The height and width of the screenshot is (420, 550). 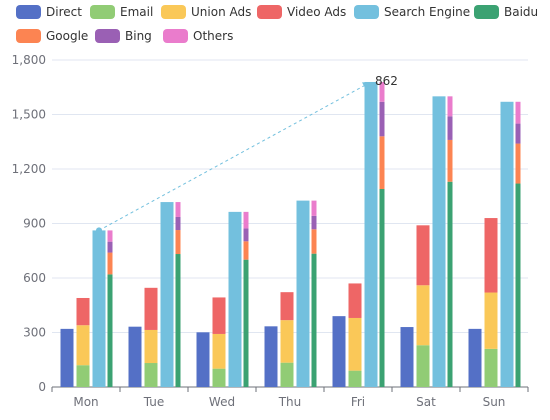 I want to click on bar-others-thu, so click(x=314, y=208).